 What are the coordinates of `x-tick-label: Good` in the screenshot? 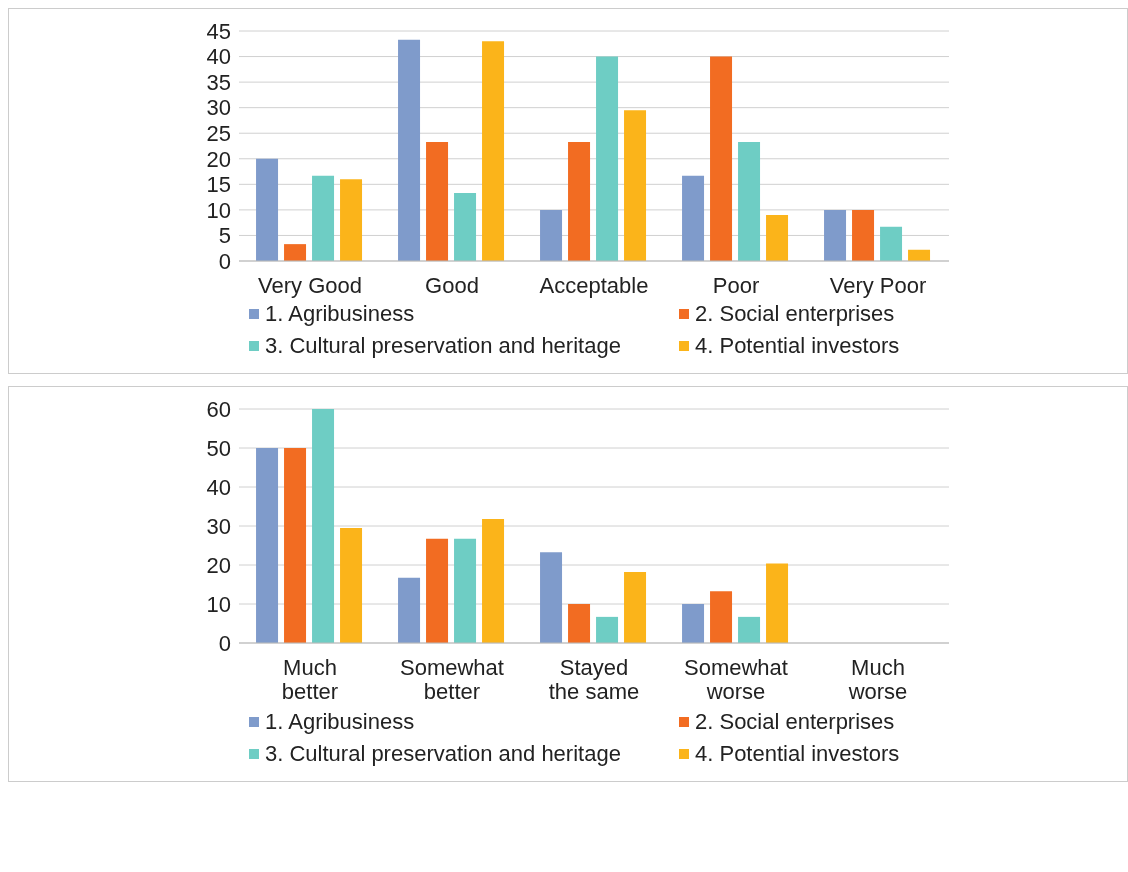 It's located at (452, 285).